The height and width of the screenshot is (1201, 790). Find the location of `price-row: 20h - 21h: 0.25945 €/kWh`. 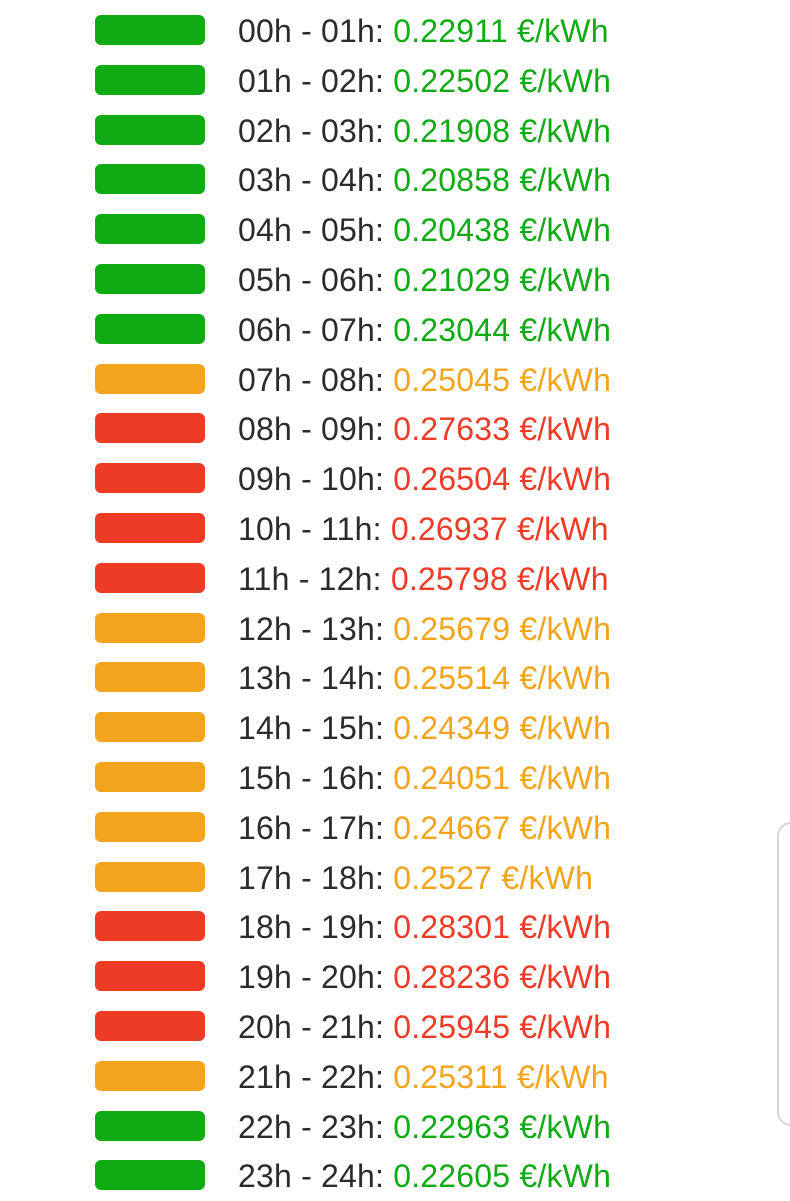

price-row: 20h - 21h: 0.25945 €/kWh is located at coordinates (395, 1027).